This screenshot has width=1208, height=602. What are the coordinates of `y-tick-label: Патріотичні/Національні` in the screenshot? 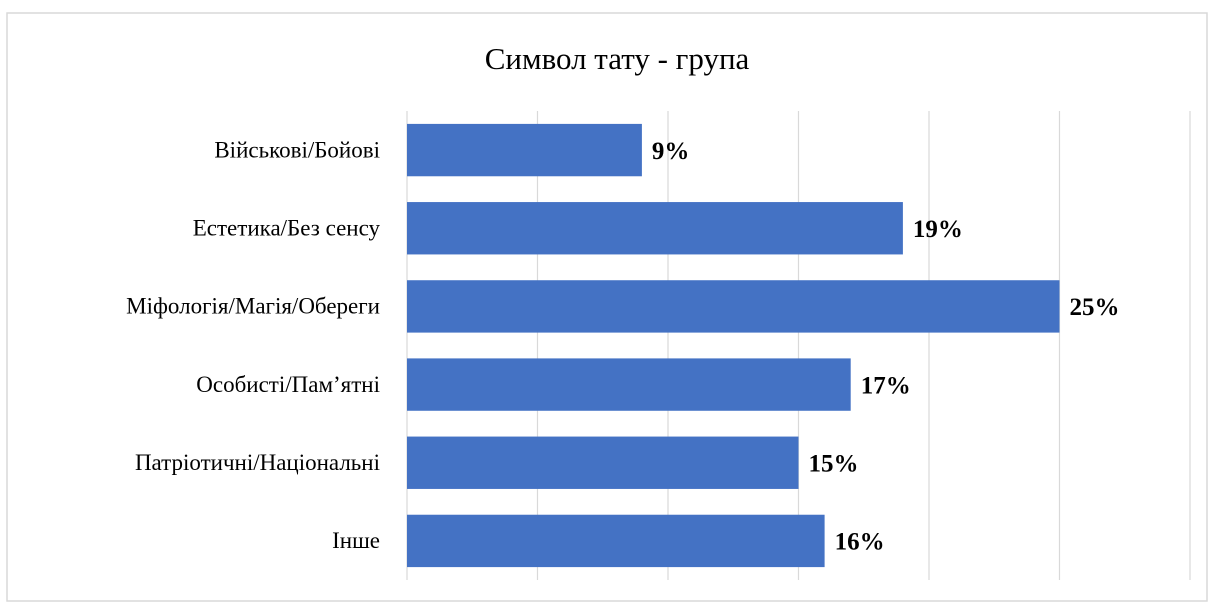 It's located at (257, 462).